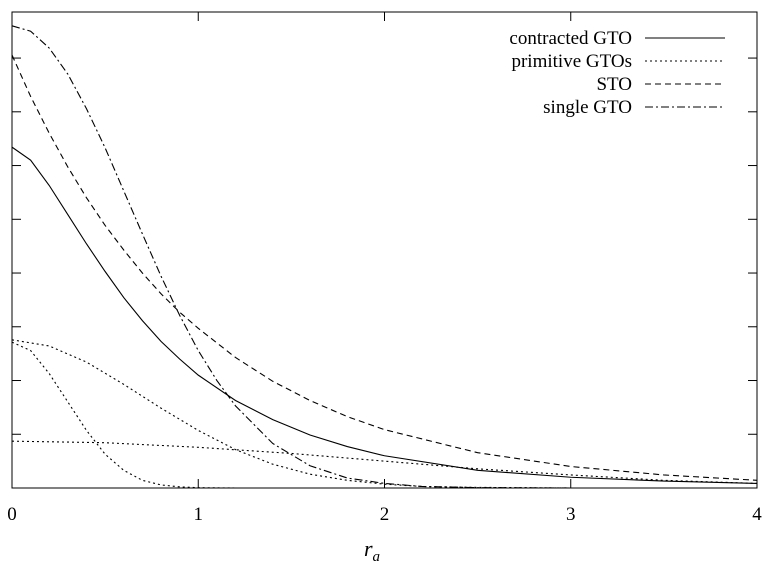 This screenshot has width=763, height=563. What do you see at coordinates (372, 549) in the screenshot?
I see `x-axis-title: ra` at bounding box center [372, 549].